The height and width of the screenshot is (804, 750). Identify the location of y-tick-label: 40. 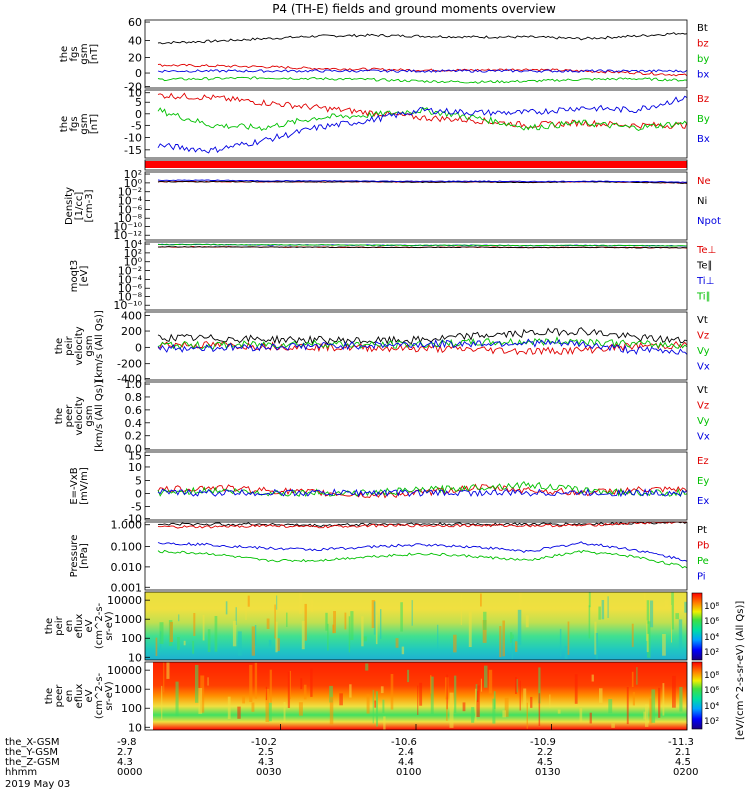
(135, 40).